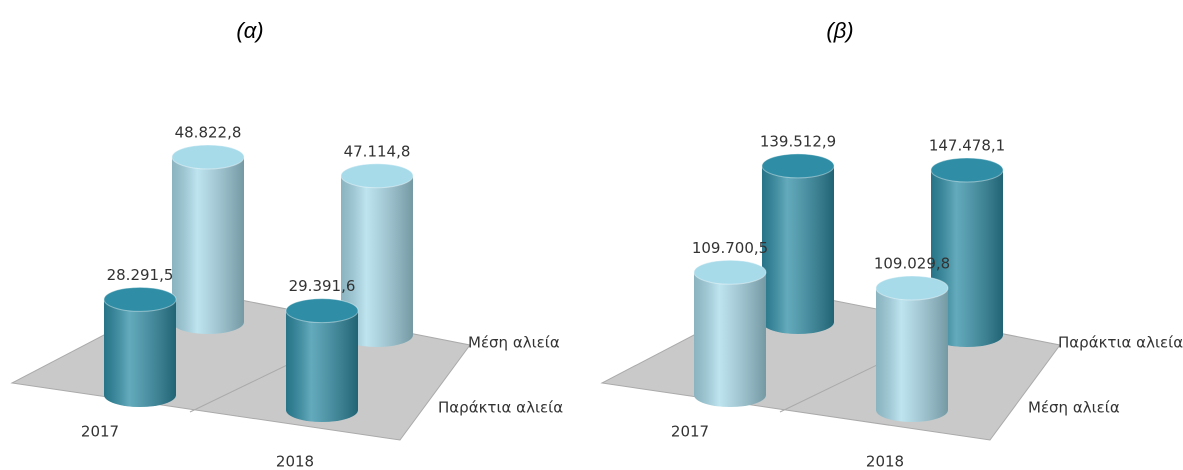  What do you see at coordinates (249, 30) in the screenshot?
I see `chart-title: (α)` at bounding box center [249, 30].